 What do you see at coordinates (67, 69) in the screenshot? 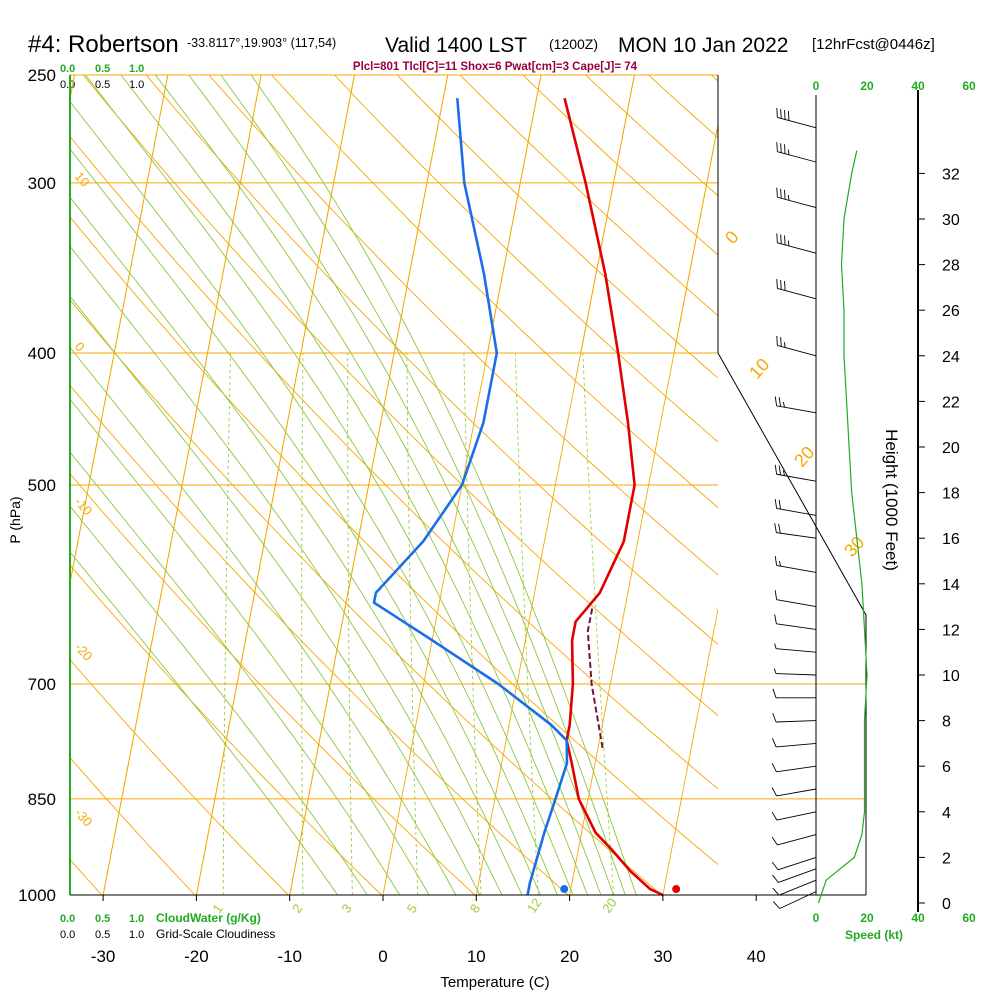
I see `cloudwater-scale-0: 0.0` at bounding box center [67, 69].